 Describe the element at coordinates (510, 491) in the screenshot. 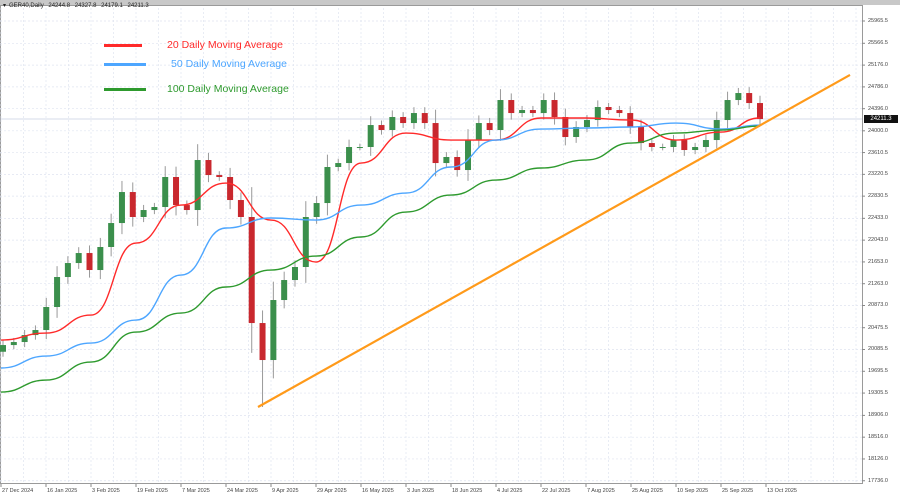

I see `x-tick-label: 4 Jul 2025` at that location.